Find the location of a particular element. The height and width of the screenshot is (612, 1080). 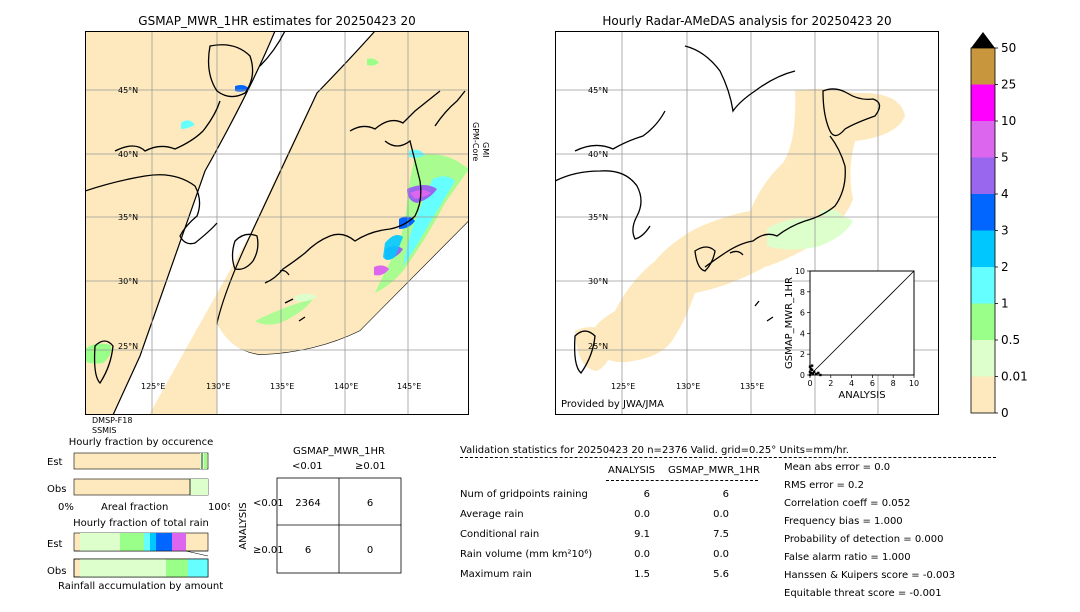

score-line: Frequency bias = 1.000 is located at coordinates (843, 521).